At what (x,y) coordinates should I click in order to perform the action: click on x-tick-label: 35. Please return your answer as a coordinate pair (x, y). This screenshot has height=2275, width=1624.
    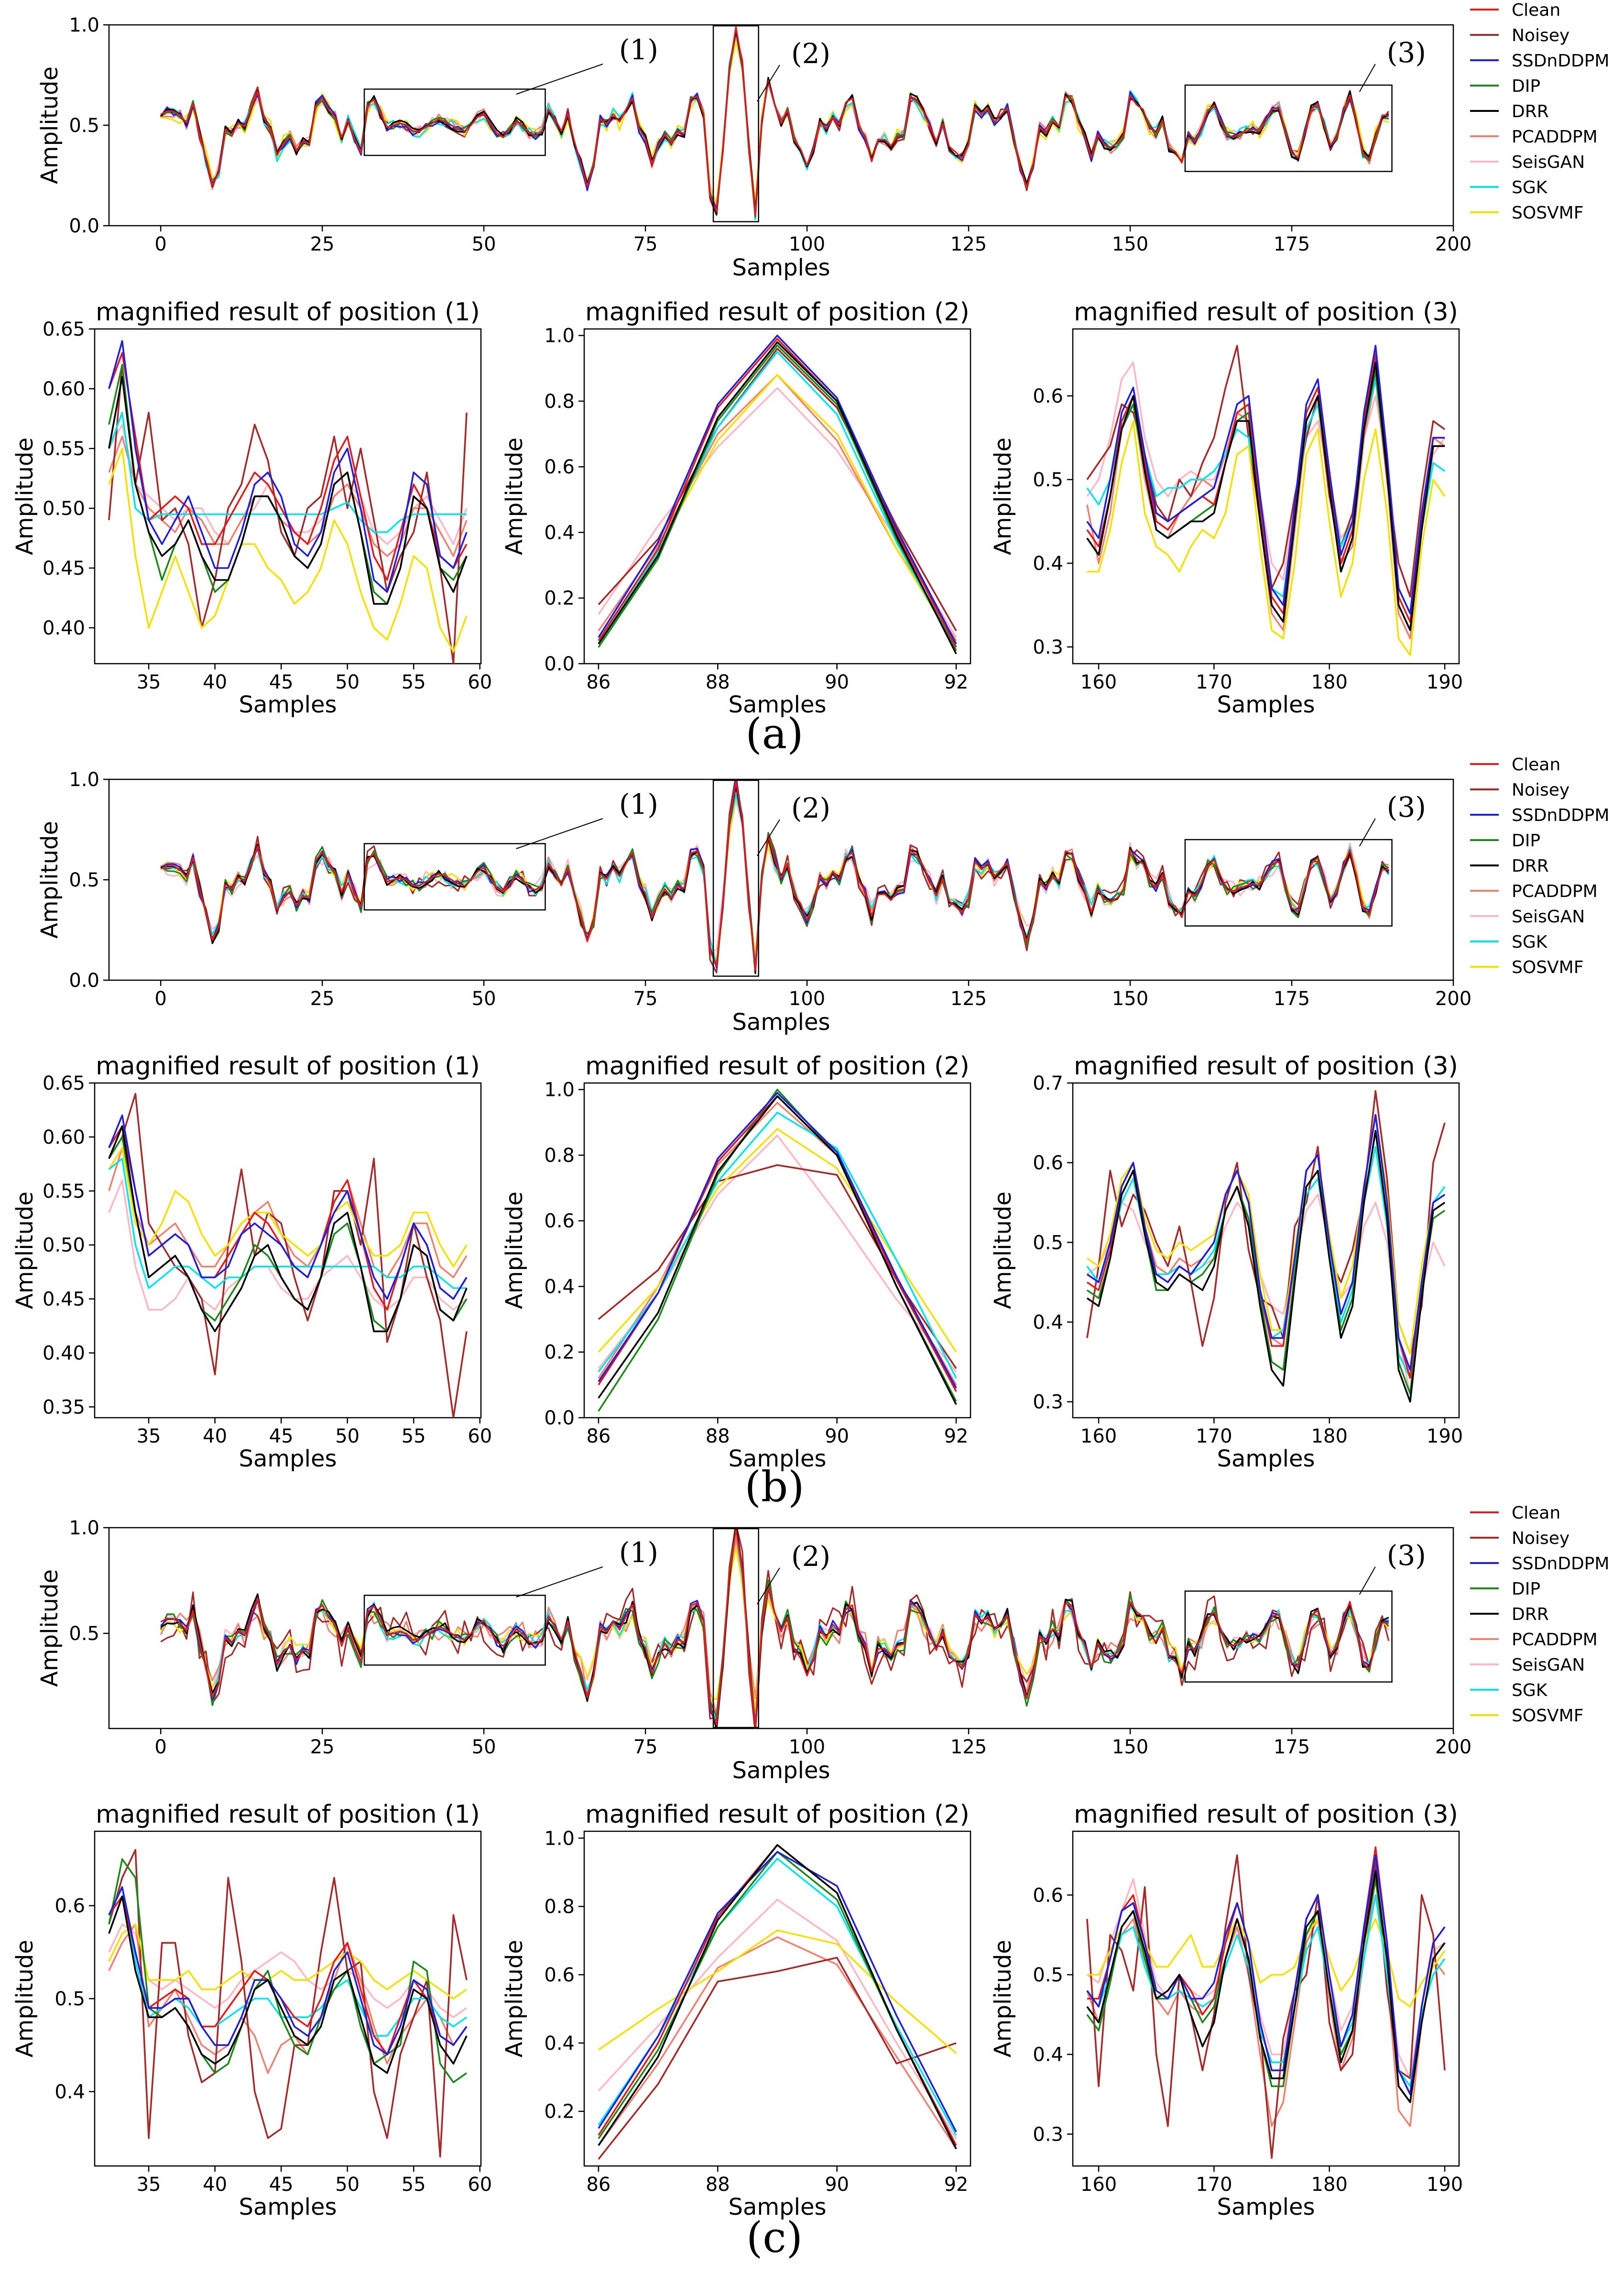
    Looking at the image, I should click on (149, 1436).